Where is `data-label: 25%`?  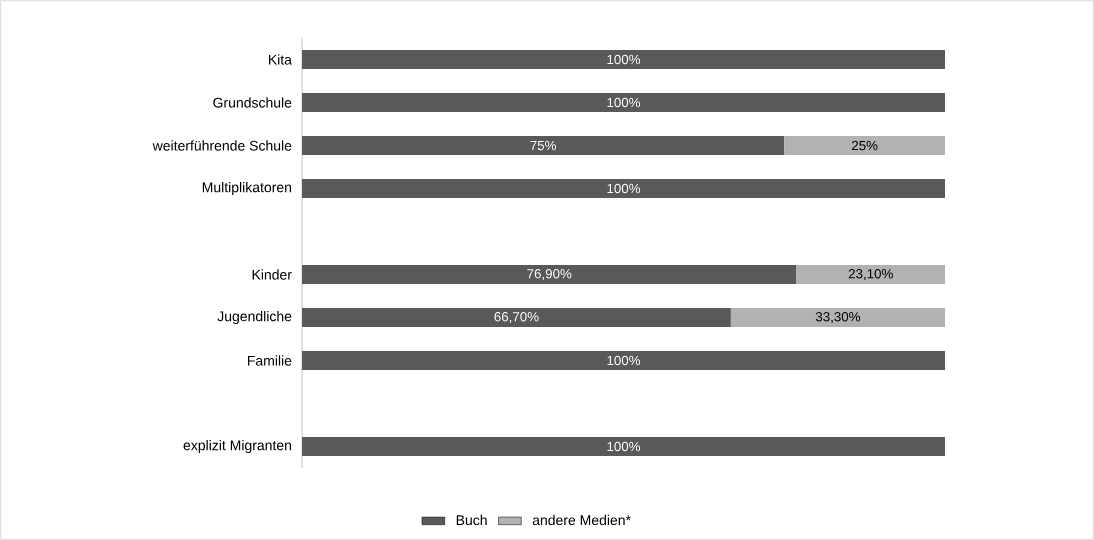
data-label: 25% is located at coordinates (864, 145).